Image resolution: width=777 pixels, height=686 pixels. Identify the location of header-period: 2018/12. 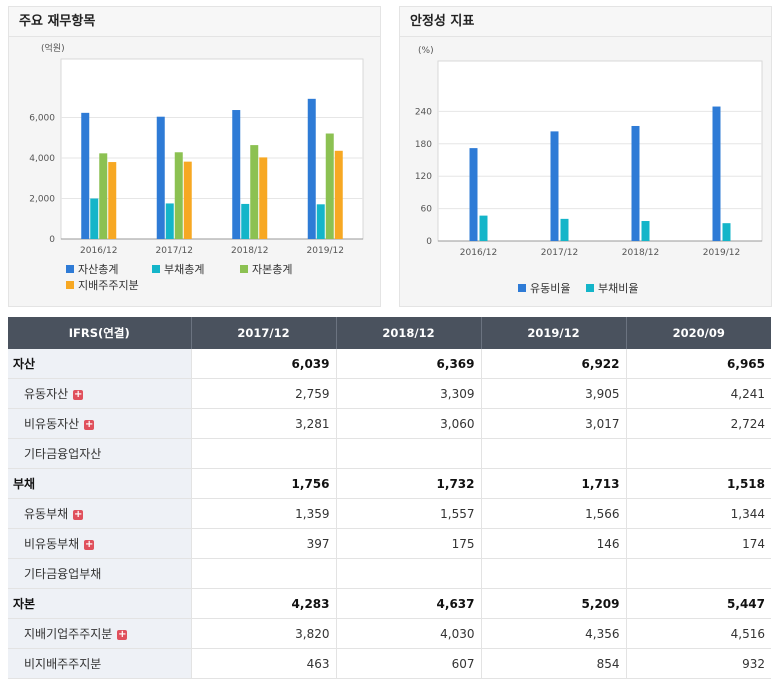
(408, 333).